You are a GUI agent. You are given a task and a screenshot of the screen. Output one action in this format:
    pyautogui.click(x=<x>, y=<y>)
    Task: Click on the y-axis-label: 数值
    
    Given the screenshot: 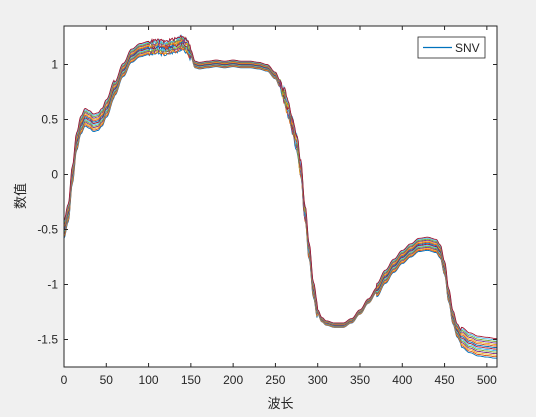 What is the action you would take?
    pyautogui.click(x=21, y=196)
    